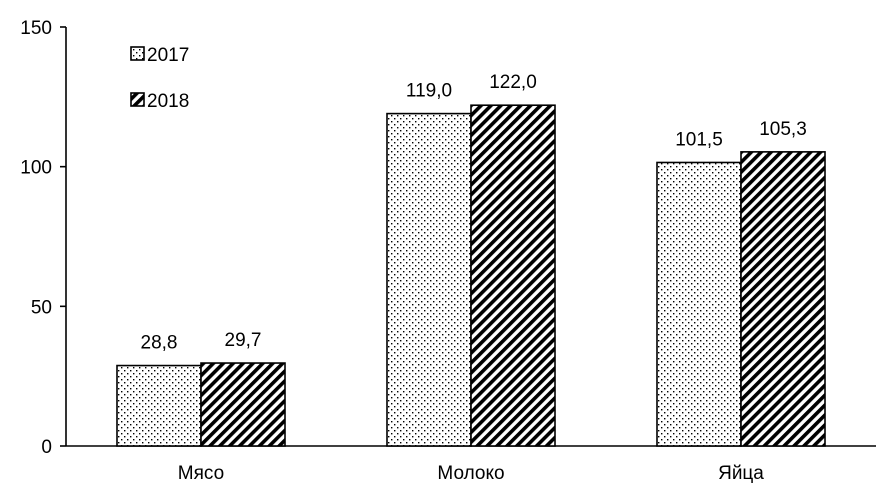  What do you see at coordinates (429, 91) in the screenshot?
I see `data-label-2017-1: 119,0` at bounding box center [429, 91].